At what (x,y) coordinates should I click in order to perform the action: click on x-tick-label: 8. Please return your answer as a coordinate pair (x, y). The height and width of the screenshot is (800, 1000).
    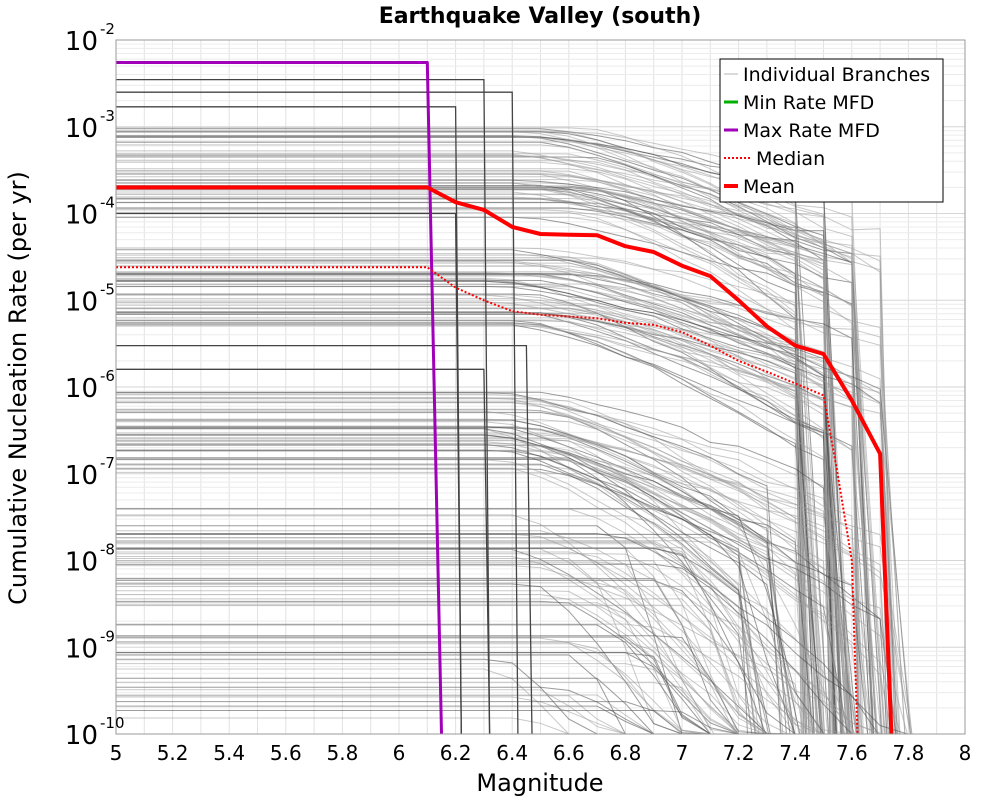
    Looking at the image, I should click on (965, 753).